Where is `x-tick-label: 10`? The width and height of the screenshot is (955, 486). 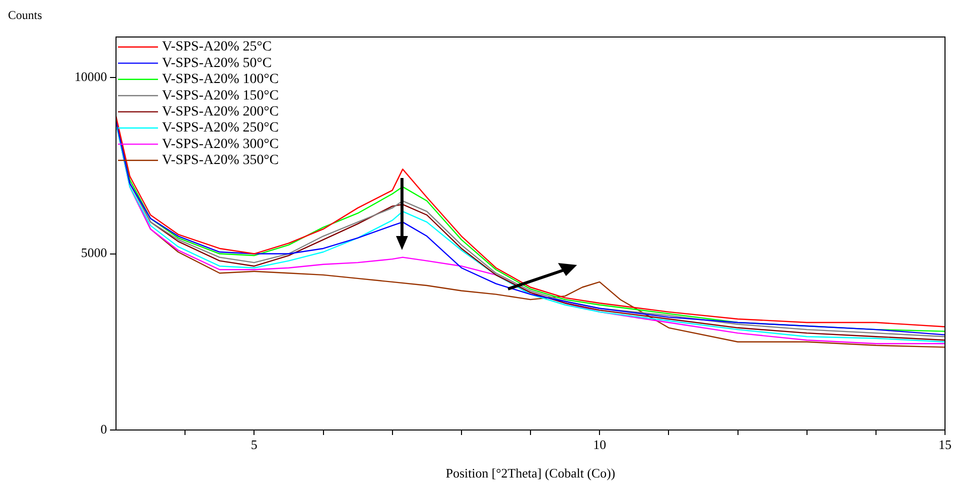 x-tick-label: 10 is located at coordinates (599, 444).